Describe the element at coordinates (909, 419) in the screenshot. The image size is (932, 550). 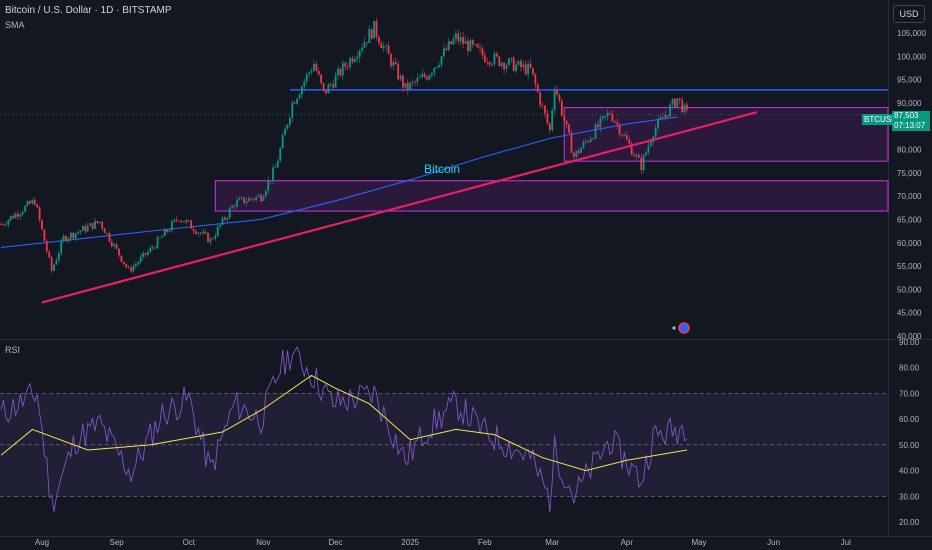
I see `rsi-tick-label: 60.00` at that location.